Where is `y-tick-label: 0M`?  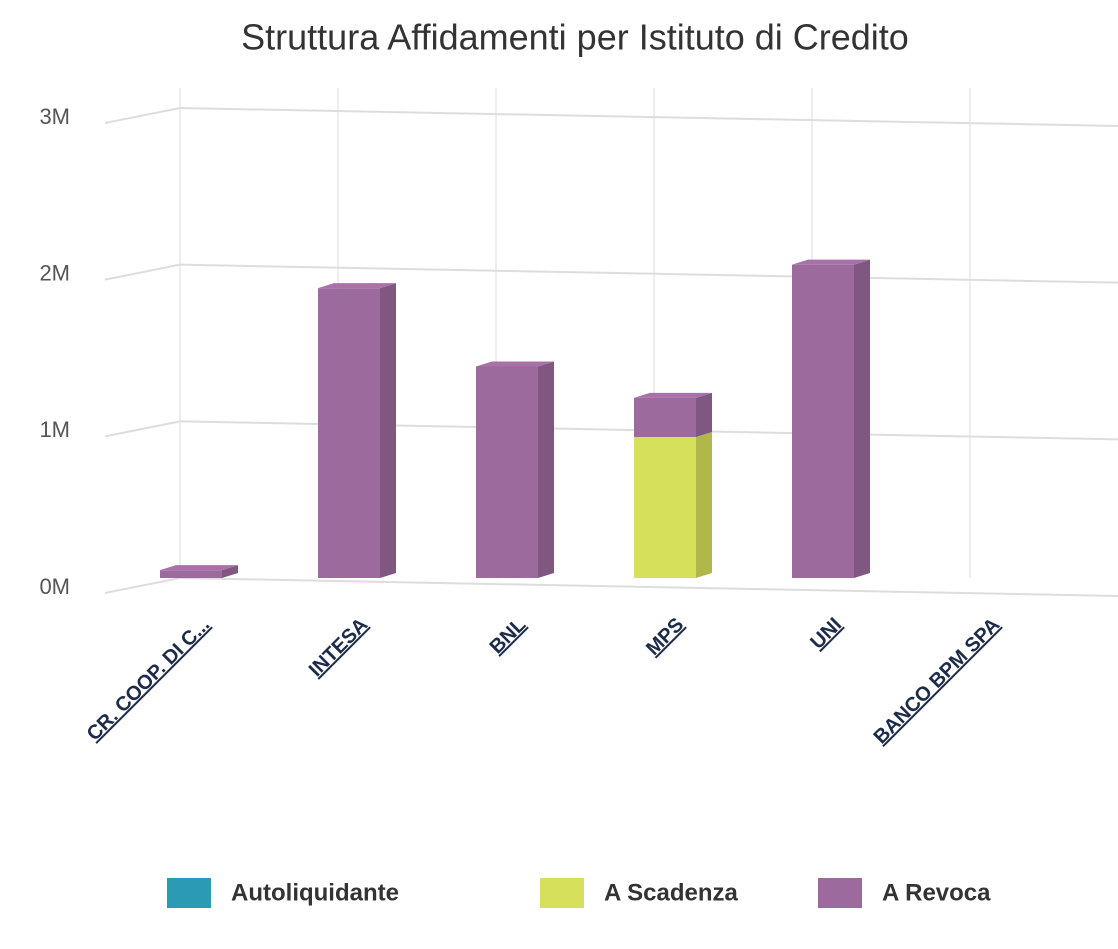 y-tick-label: 0M is located at coordinates (54, 586).